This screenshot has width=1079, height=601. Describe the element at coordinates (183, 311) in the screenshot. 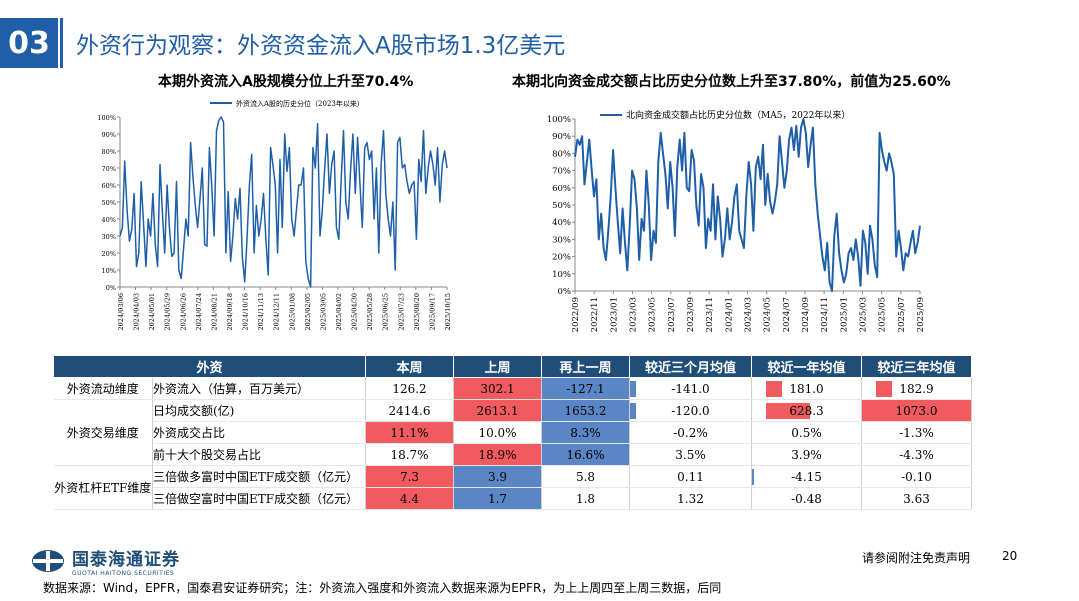

I see `x-tick-label: 2024/06/26` at that location.